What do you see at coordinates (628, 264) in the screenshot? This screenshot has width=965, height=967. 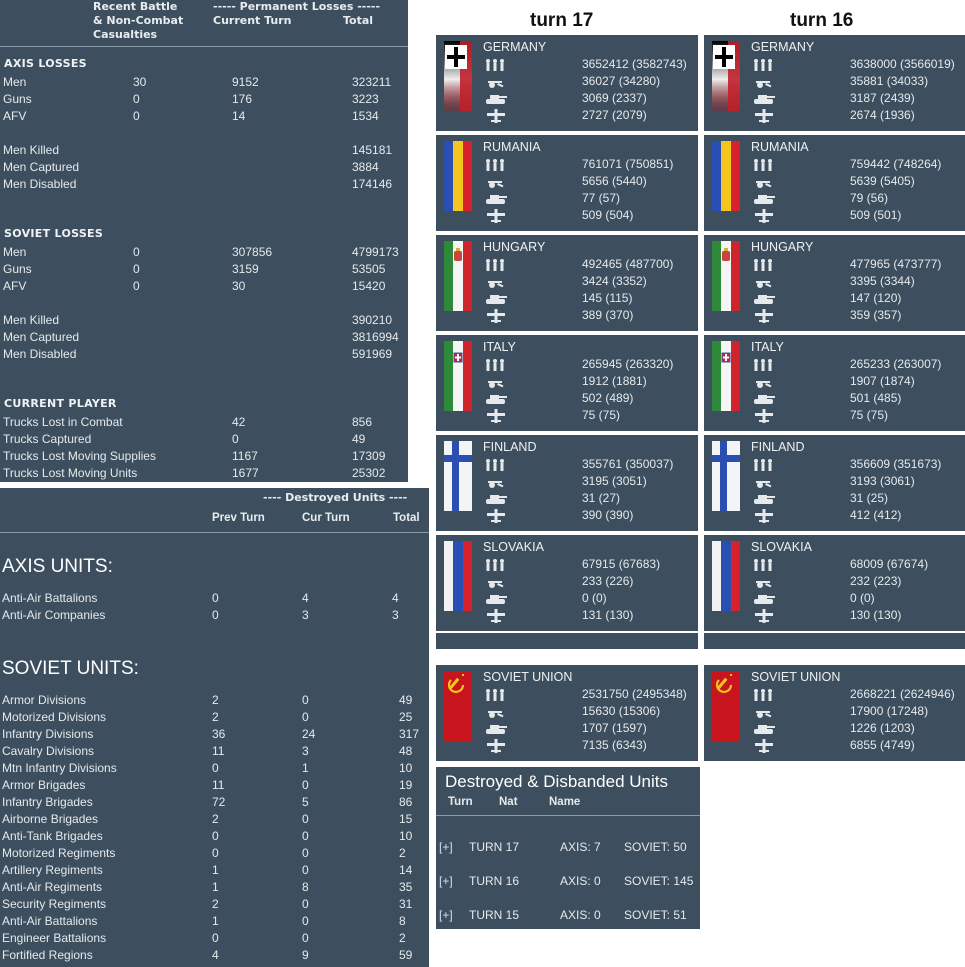 I see `men-value: 492465 (487700)` at bounding box center [628, 264].